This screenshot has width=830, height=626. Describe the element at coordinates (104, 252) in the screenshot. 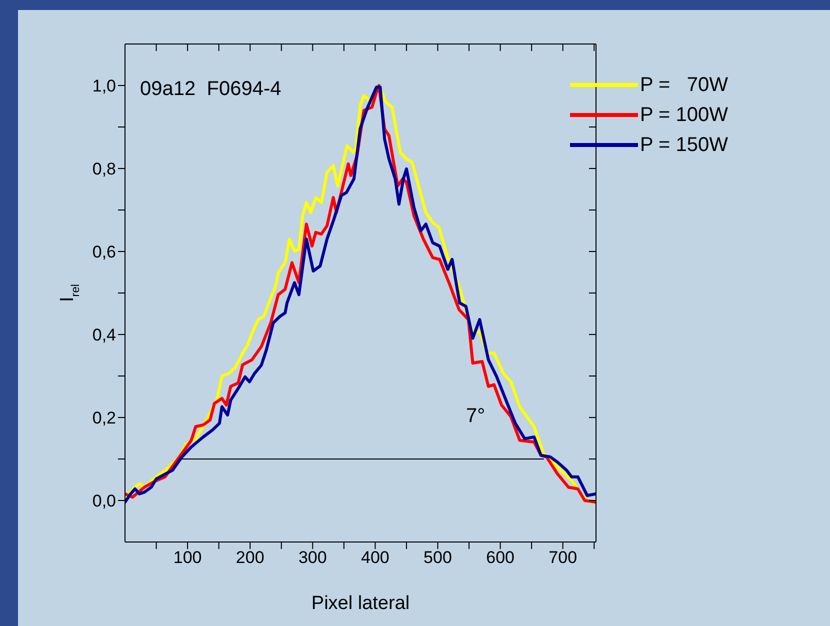

I see `y-tick-label: 0,6` at that location.